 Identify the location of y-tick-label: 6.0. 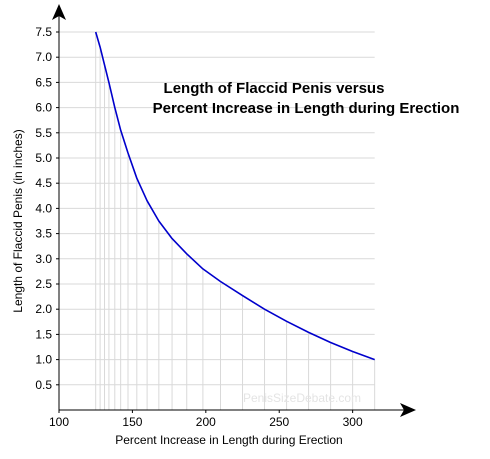
(43, 108).